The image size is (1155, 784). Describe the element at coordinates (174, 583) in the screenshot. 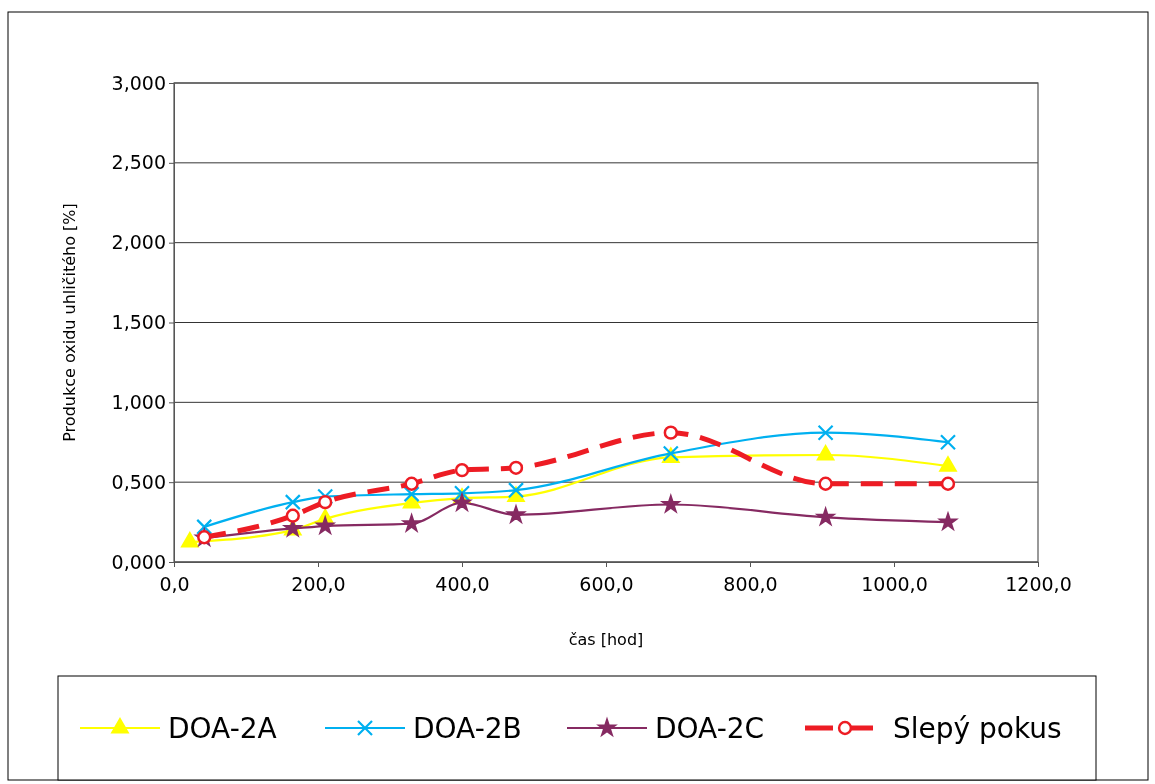

I see `x-tick-label: 0,0` at that location.